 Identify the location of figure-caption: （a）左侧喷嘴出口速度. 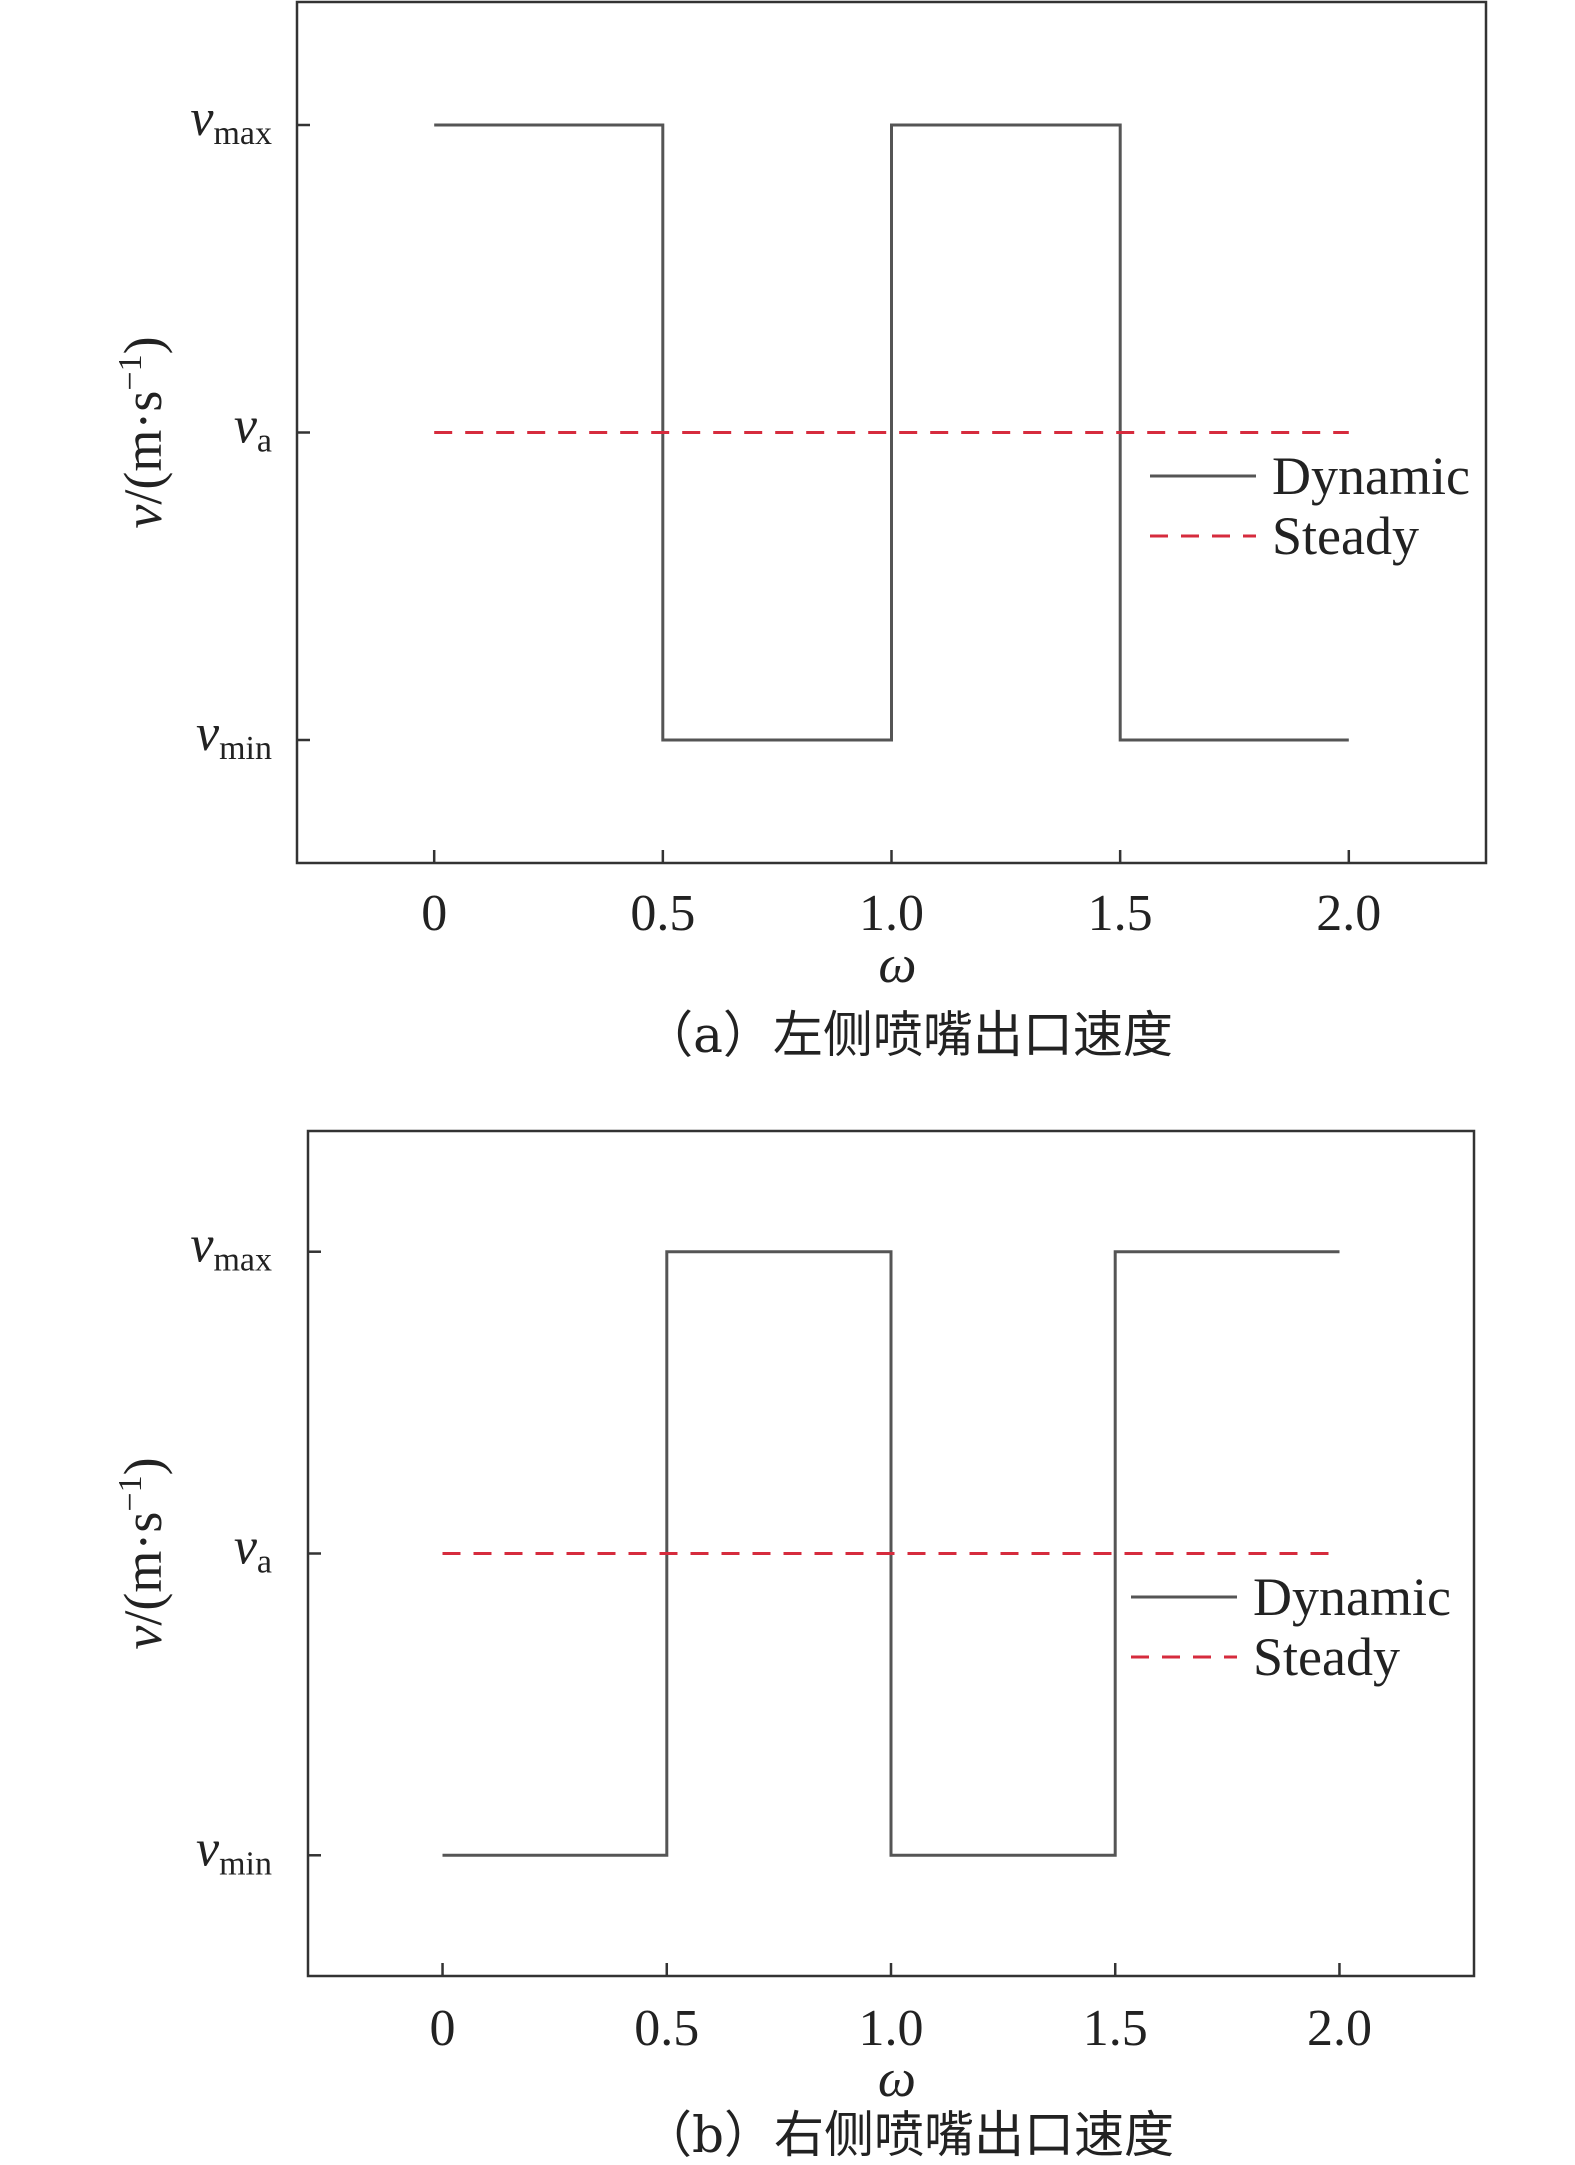
(908, 1035).